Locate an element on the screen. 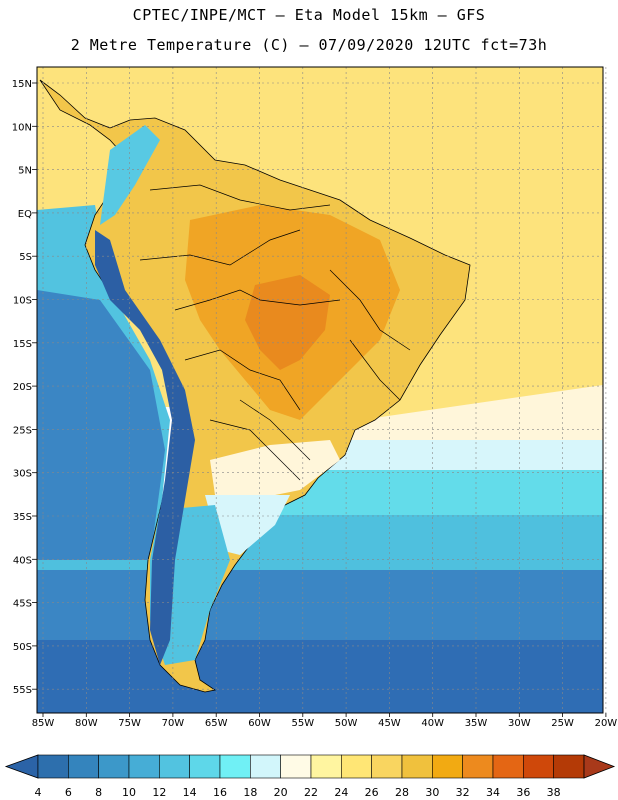 Image resolution: width=618 pixels, height=800 pixels. lon-label: 30W is located at coordinates (519, 723).